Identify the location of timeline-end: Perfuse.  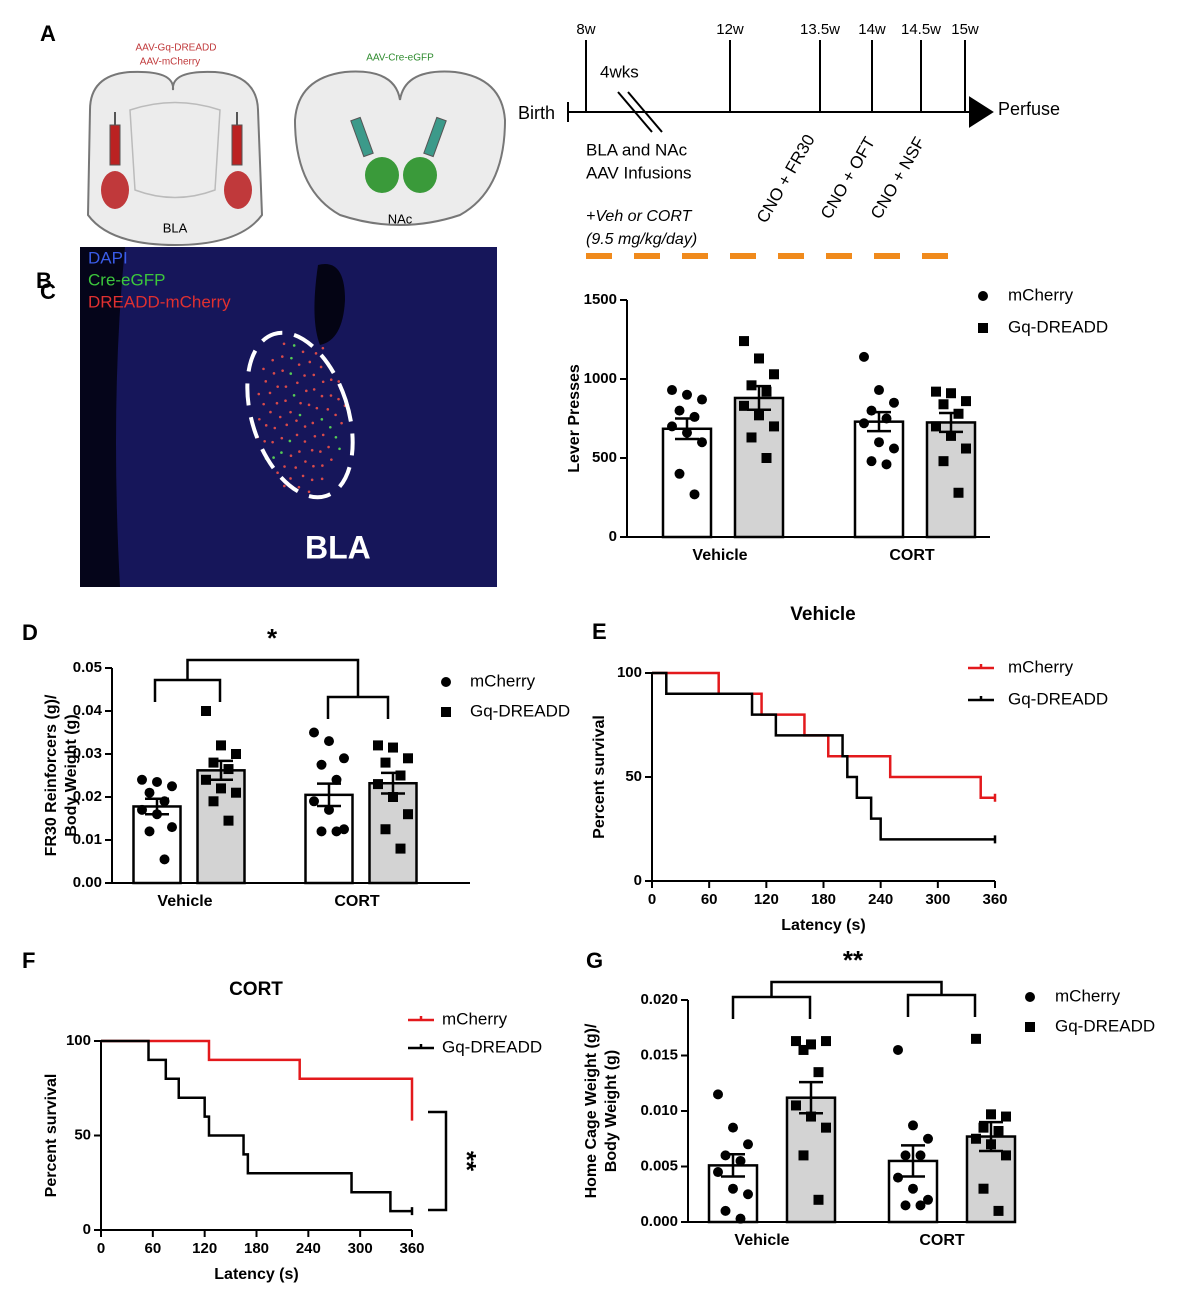
(1029, 109).